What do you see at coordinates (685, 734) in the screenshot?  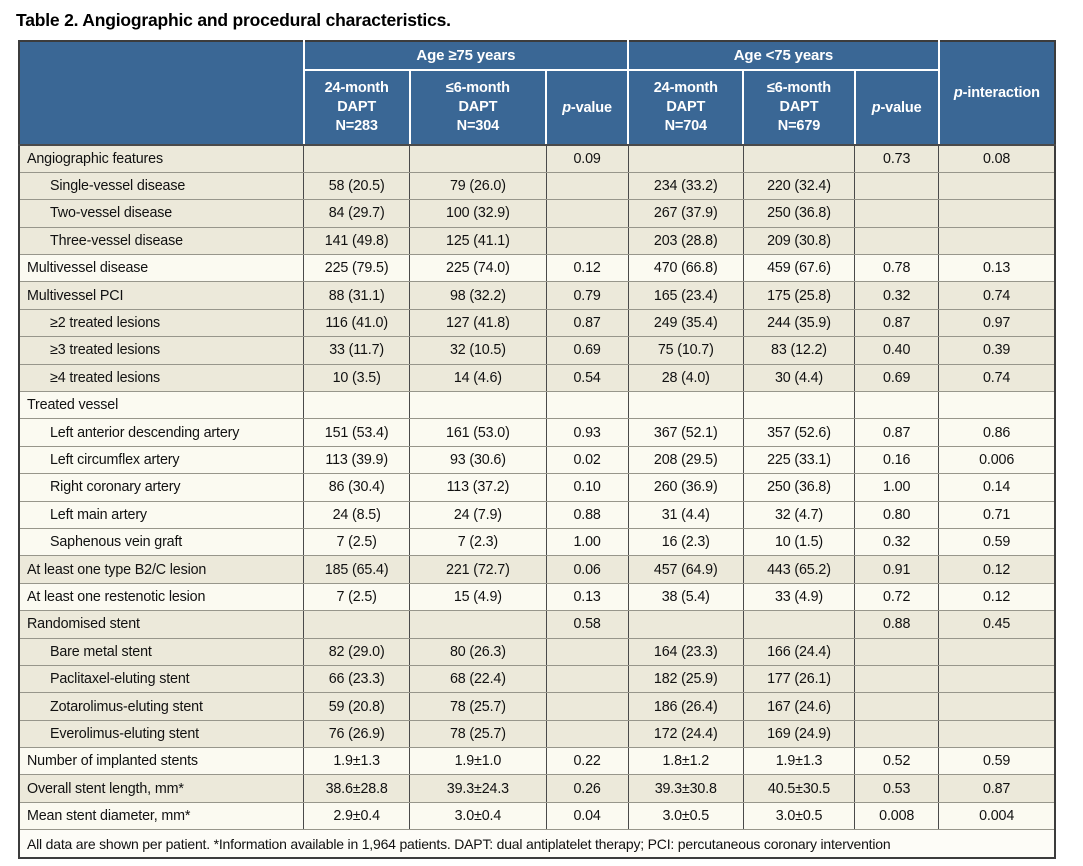 I see `data-cell: 172 (24.4)` at bounding box center [685, 734].